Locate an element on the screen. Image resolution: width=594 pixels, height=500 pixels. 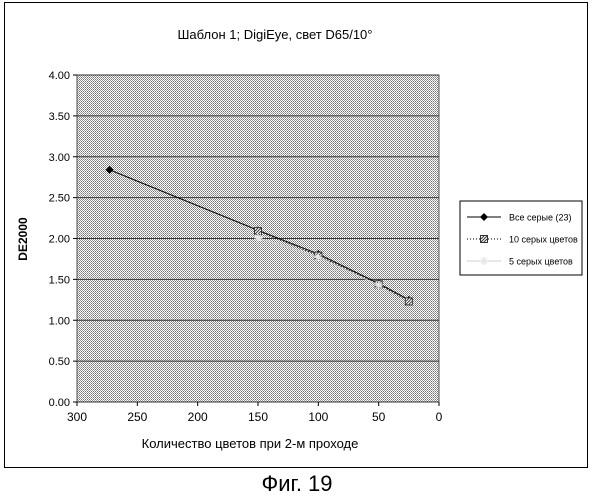
x-tick-label: 300 is located at coordinates (77, 417).